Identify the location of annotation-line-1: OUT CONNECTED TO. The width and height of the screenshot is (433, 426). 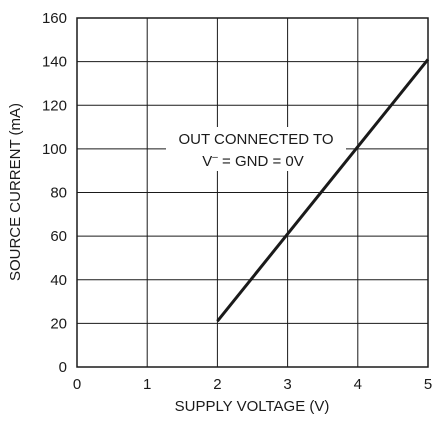
(255, 139).